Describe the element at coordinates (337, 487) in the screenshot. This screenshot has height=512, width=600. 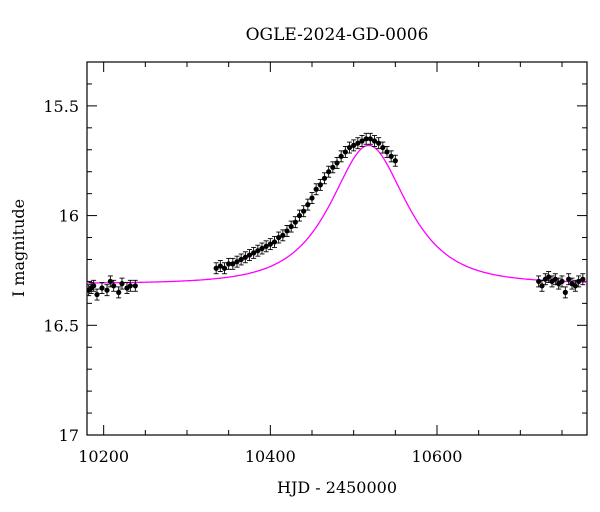
I see `x-axis-label: HJD - 2450000` at that location.